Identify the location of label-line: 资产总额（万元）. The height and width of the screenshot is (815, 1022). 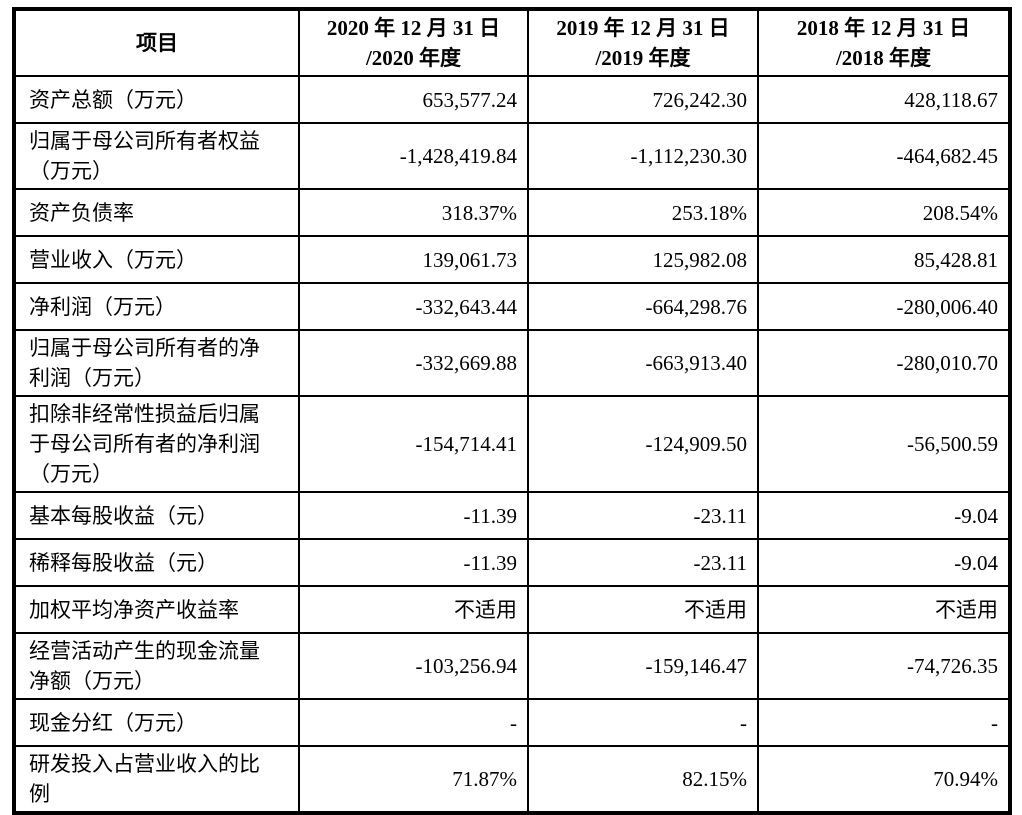
(113, 99).